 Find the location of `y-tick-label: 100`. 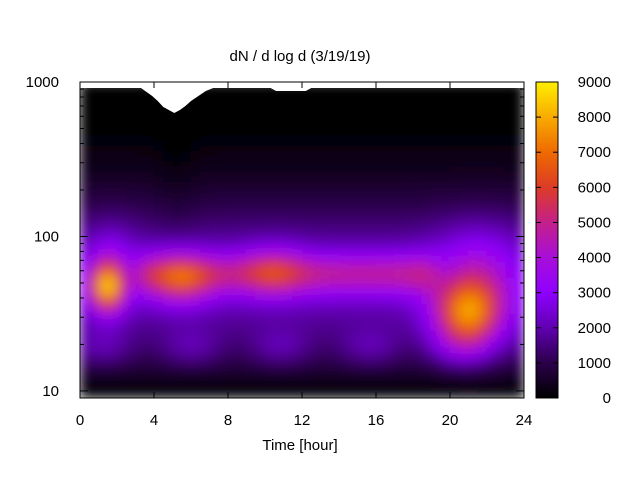

y-tick-label: 100 is located at coordinates (46, 236).